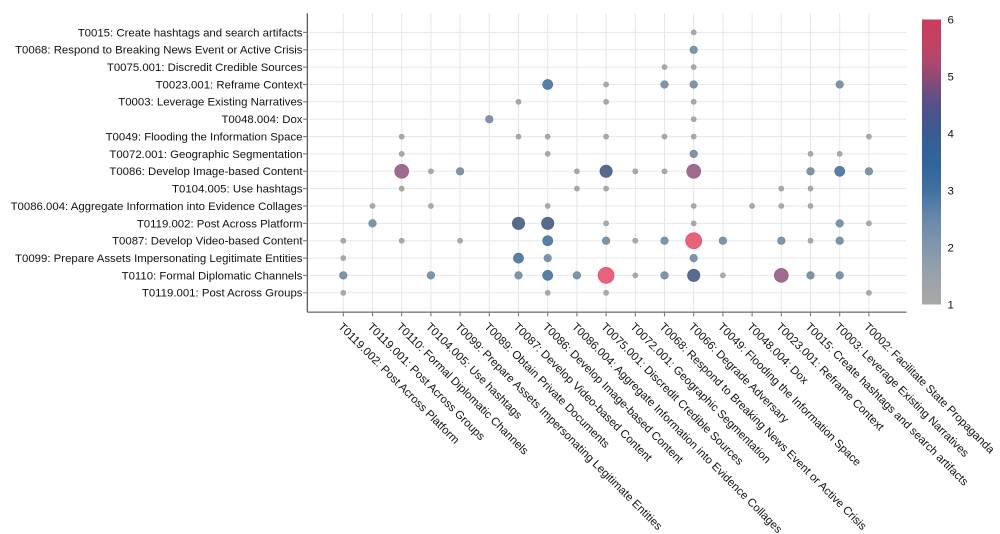 The height and width of the screenshot is (534, 1000). What do you see at coordinates (210, 103) in the screenshot?
I see `svg-text:T0003: Leverage Existing Narra: T0003: Leverage Existing Narratives` at bounding box center [210, 103].